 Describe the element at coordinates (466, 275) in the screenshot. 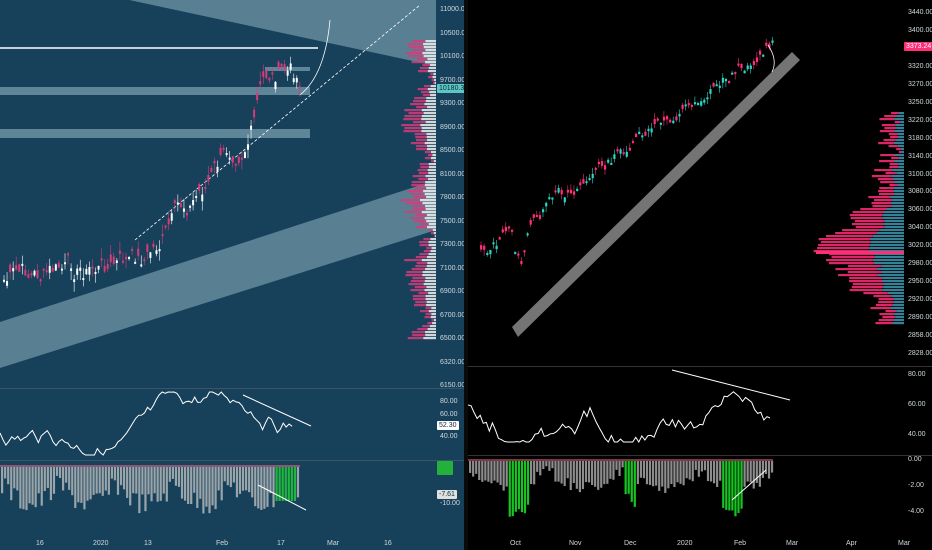

I see `panel-divider` at that location.